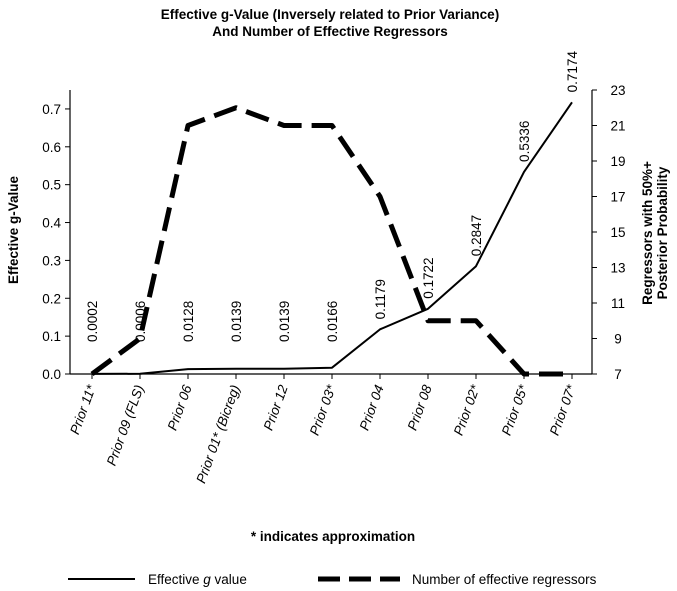 The width and height of the screenshot is (677, 591). Describe the element at coordinates (372, 408) in the screenshot. I see `category-label: Prior 04` at that location.